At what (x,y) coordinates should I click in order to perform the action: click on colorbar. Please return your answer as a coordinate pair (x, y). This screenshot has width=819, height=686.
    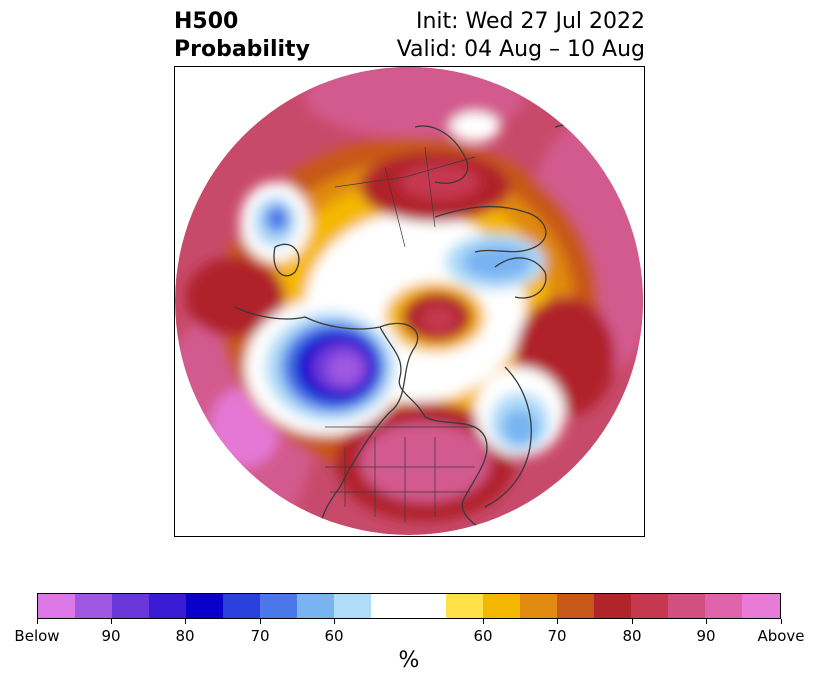
    Looking at the image, I should click on (409, 606).